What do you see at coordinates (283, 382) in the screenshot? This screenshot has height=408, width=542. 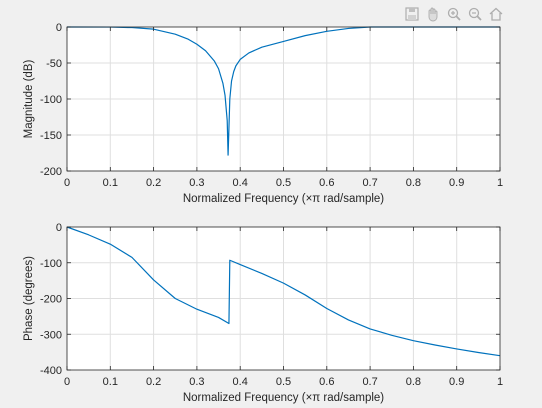 I see `phase-xtick-label: 0.5` at bounding box center [283, 382].